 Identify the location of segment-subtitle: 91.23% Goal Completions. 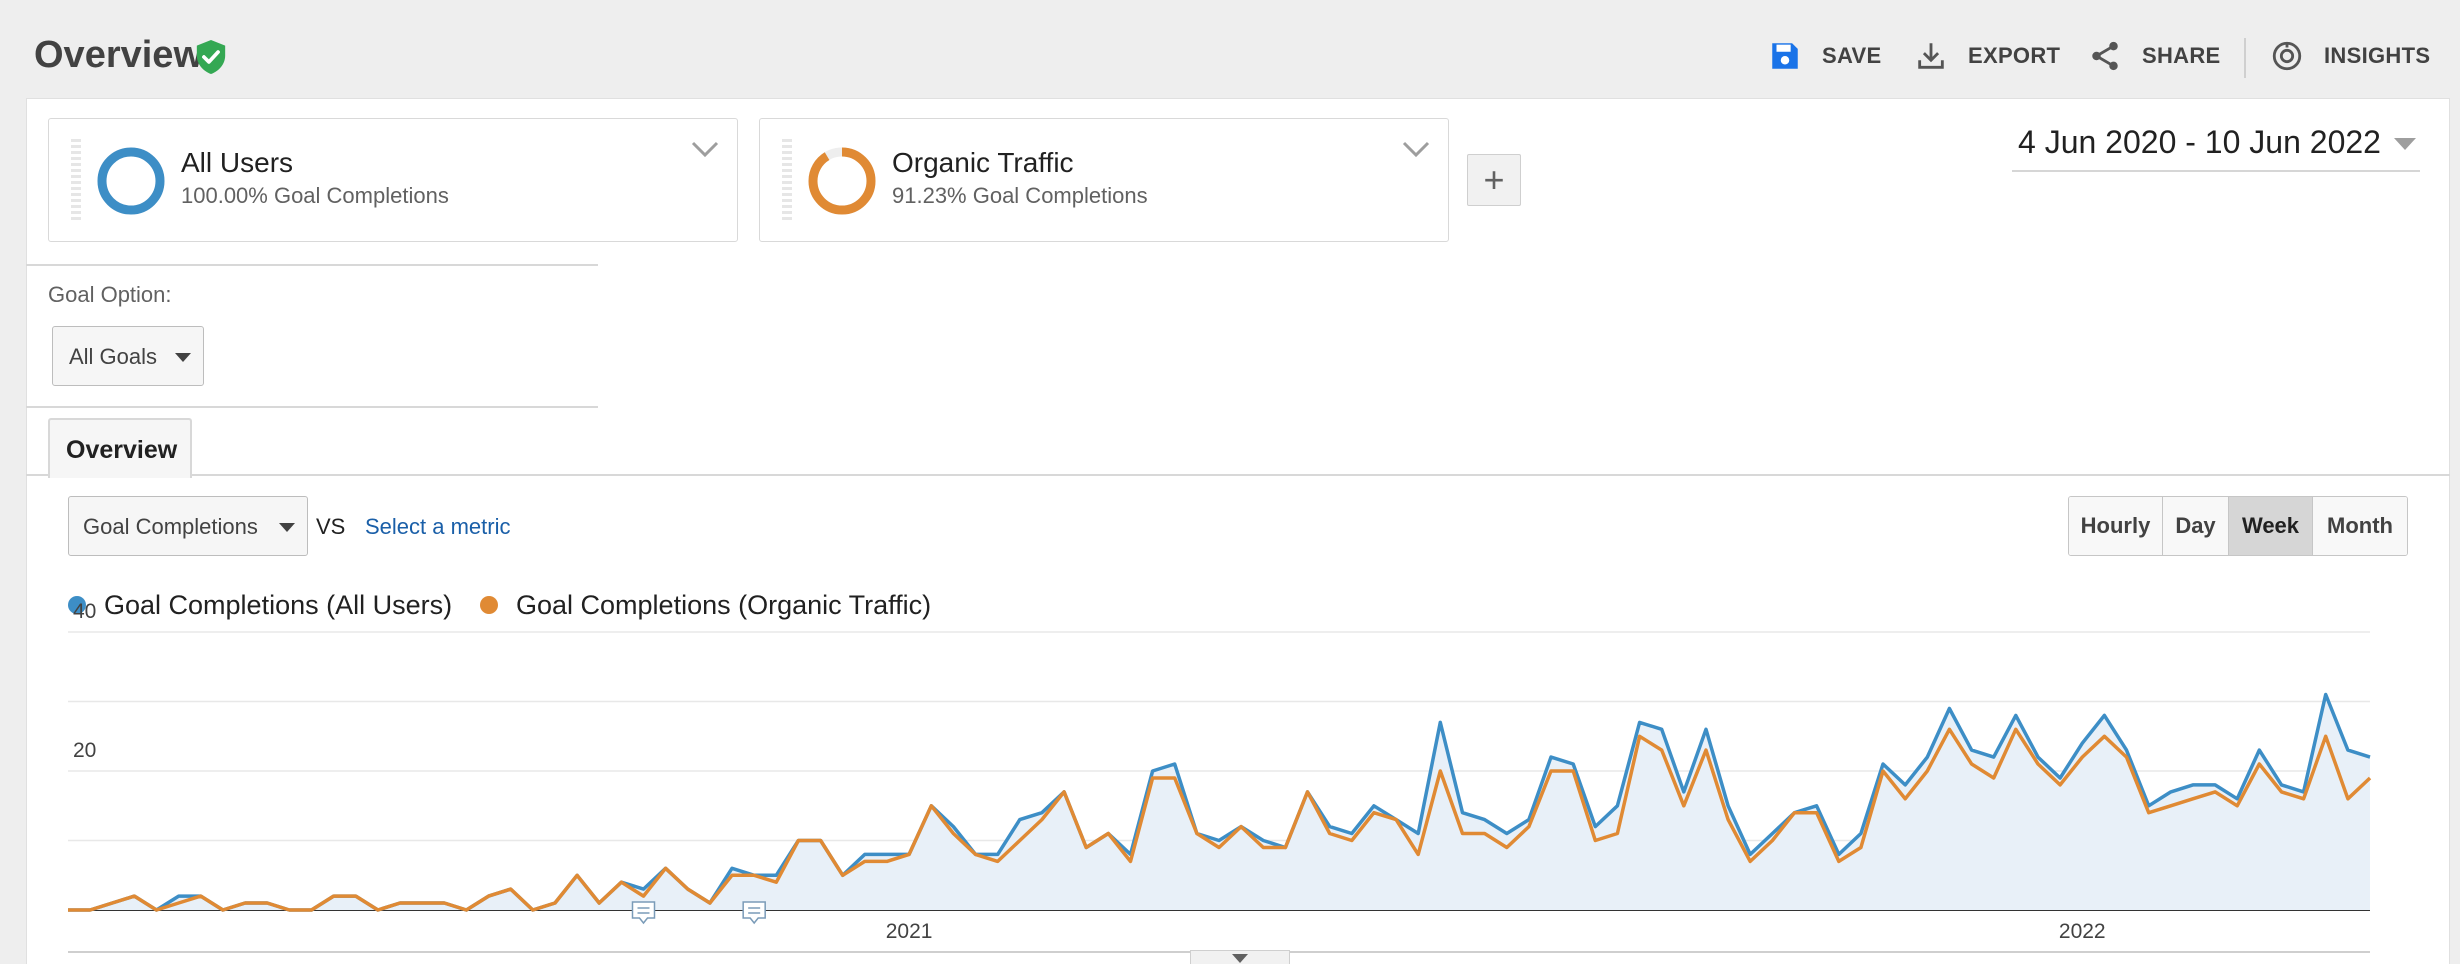
(1020, 195).